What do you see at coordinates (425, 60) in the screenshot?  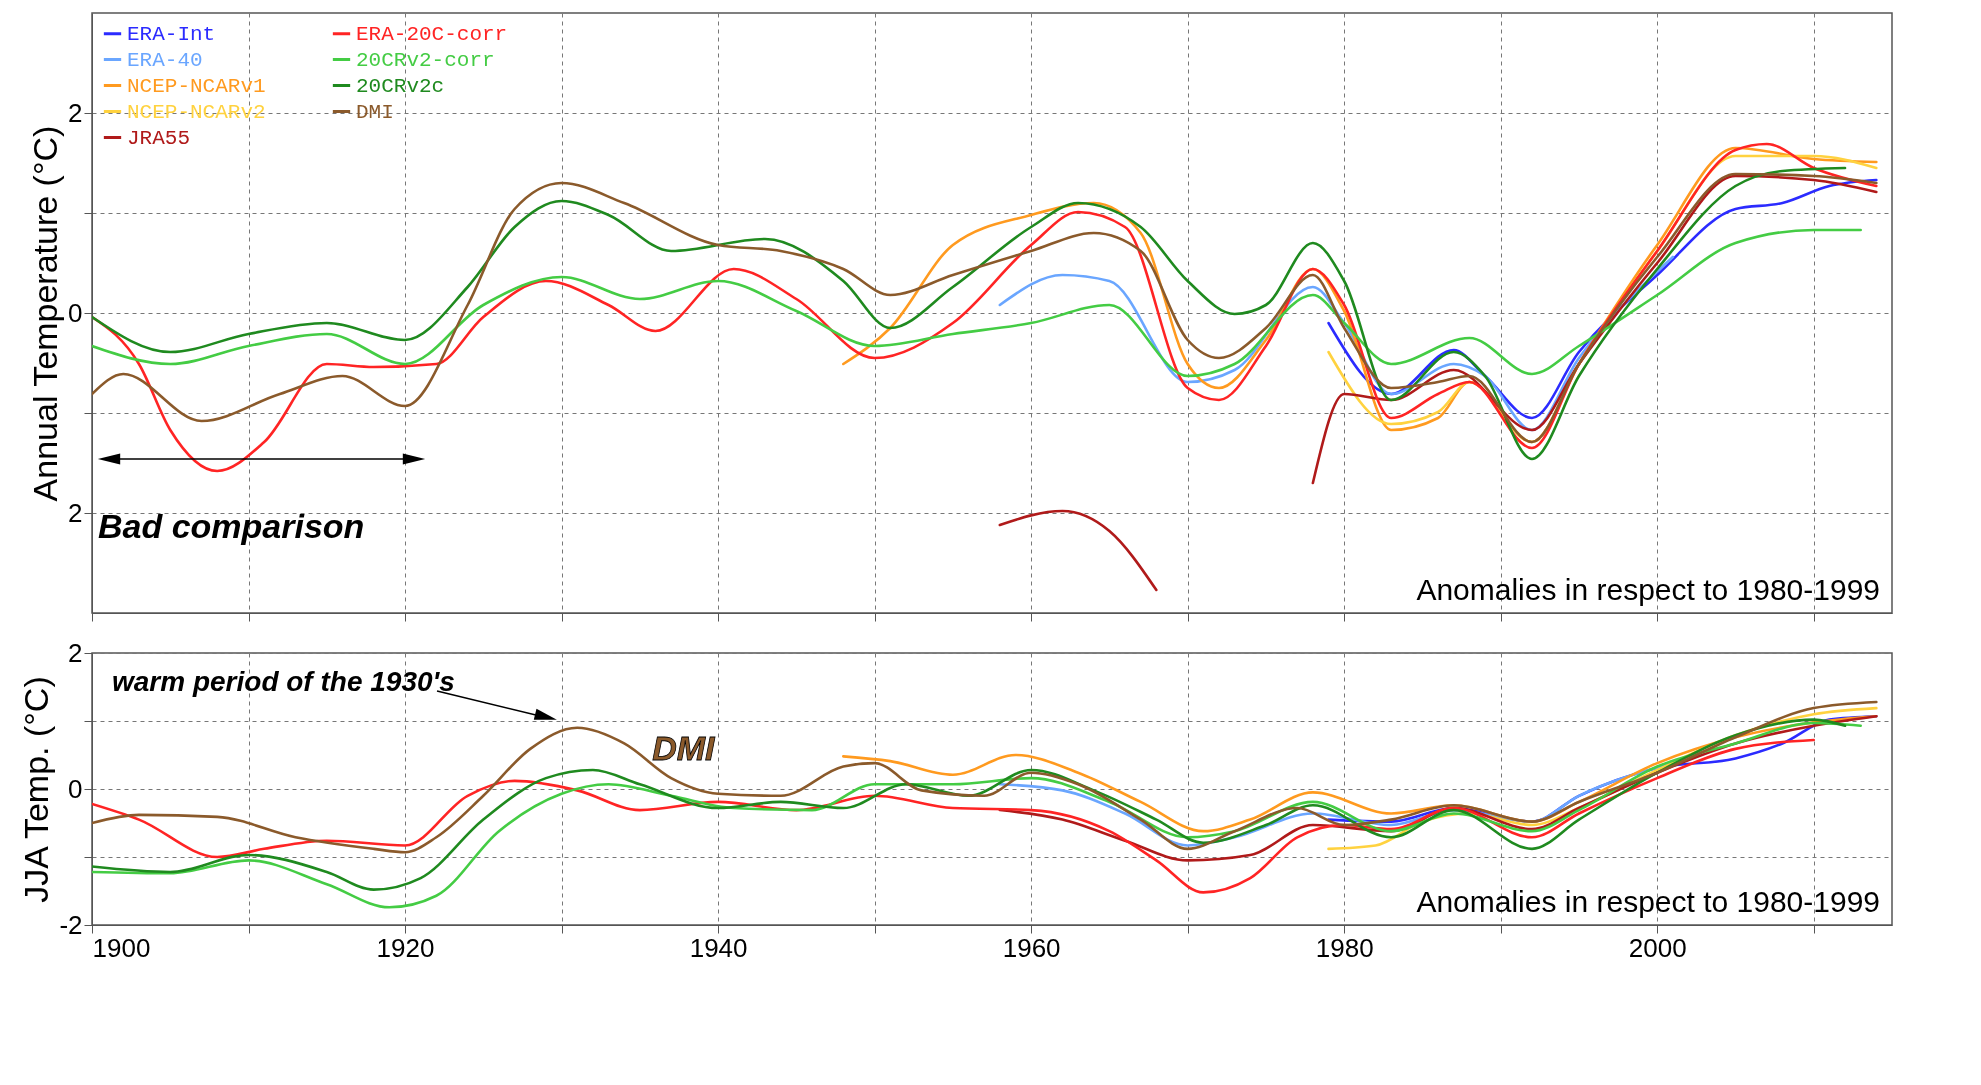 I see `legend-label: 20CRv2-corr` at bounding box center [425, 60].